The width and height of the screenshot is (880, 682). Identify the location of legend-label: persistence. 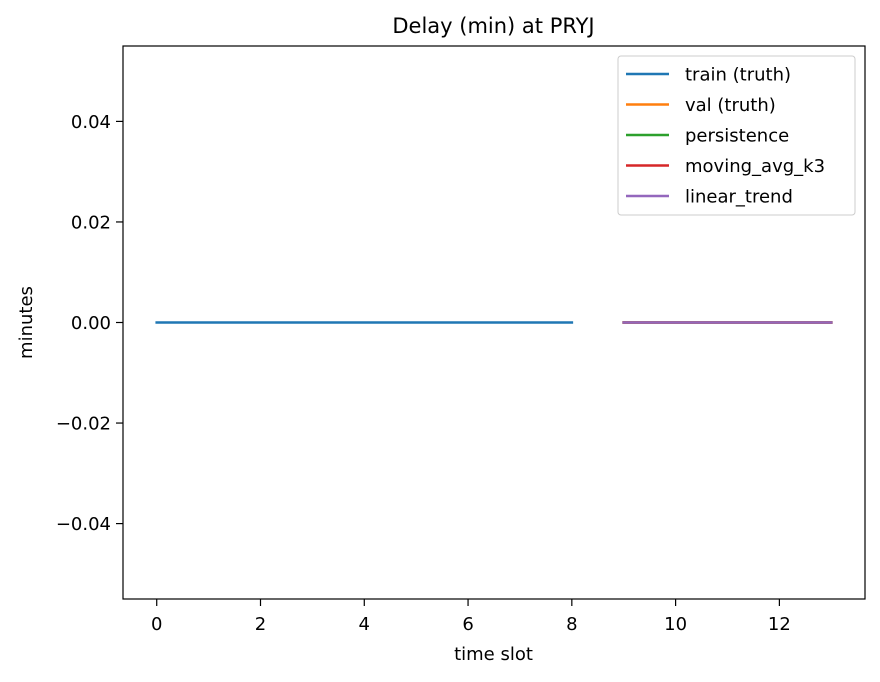
(737, 136).